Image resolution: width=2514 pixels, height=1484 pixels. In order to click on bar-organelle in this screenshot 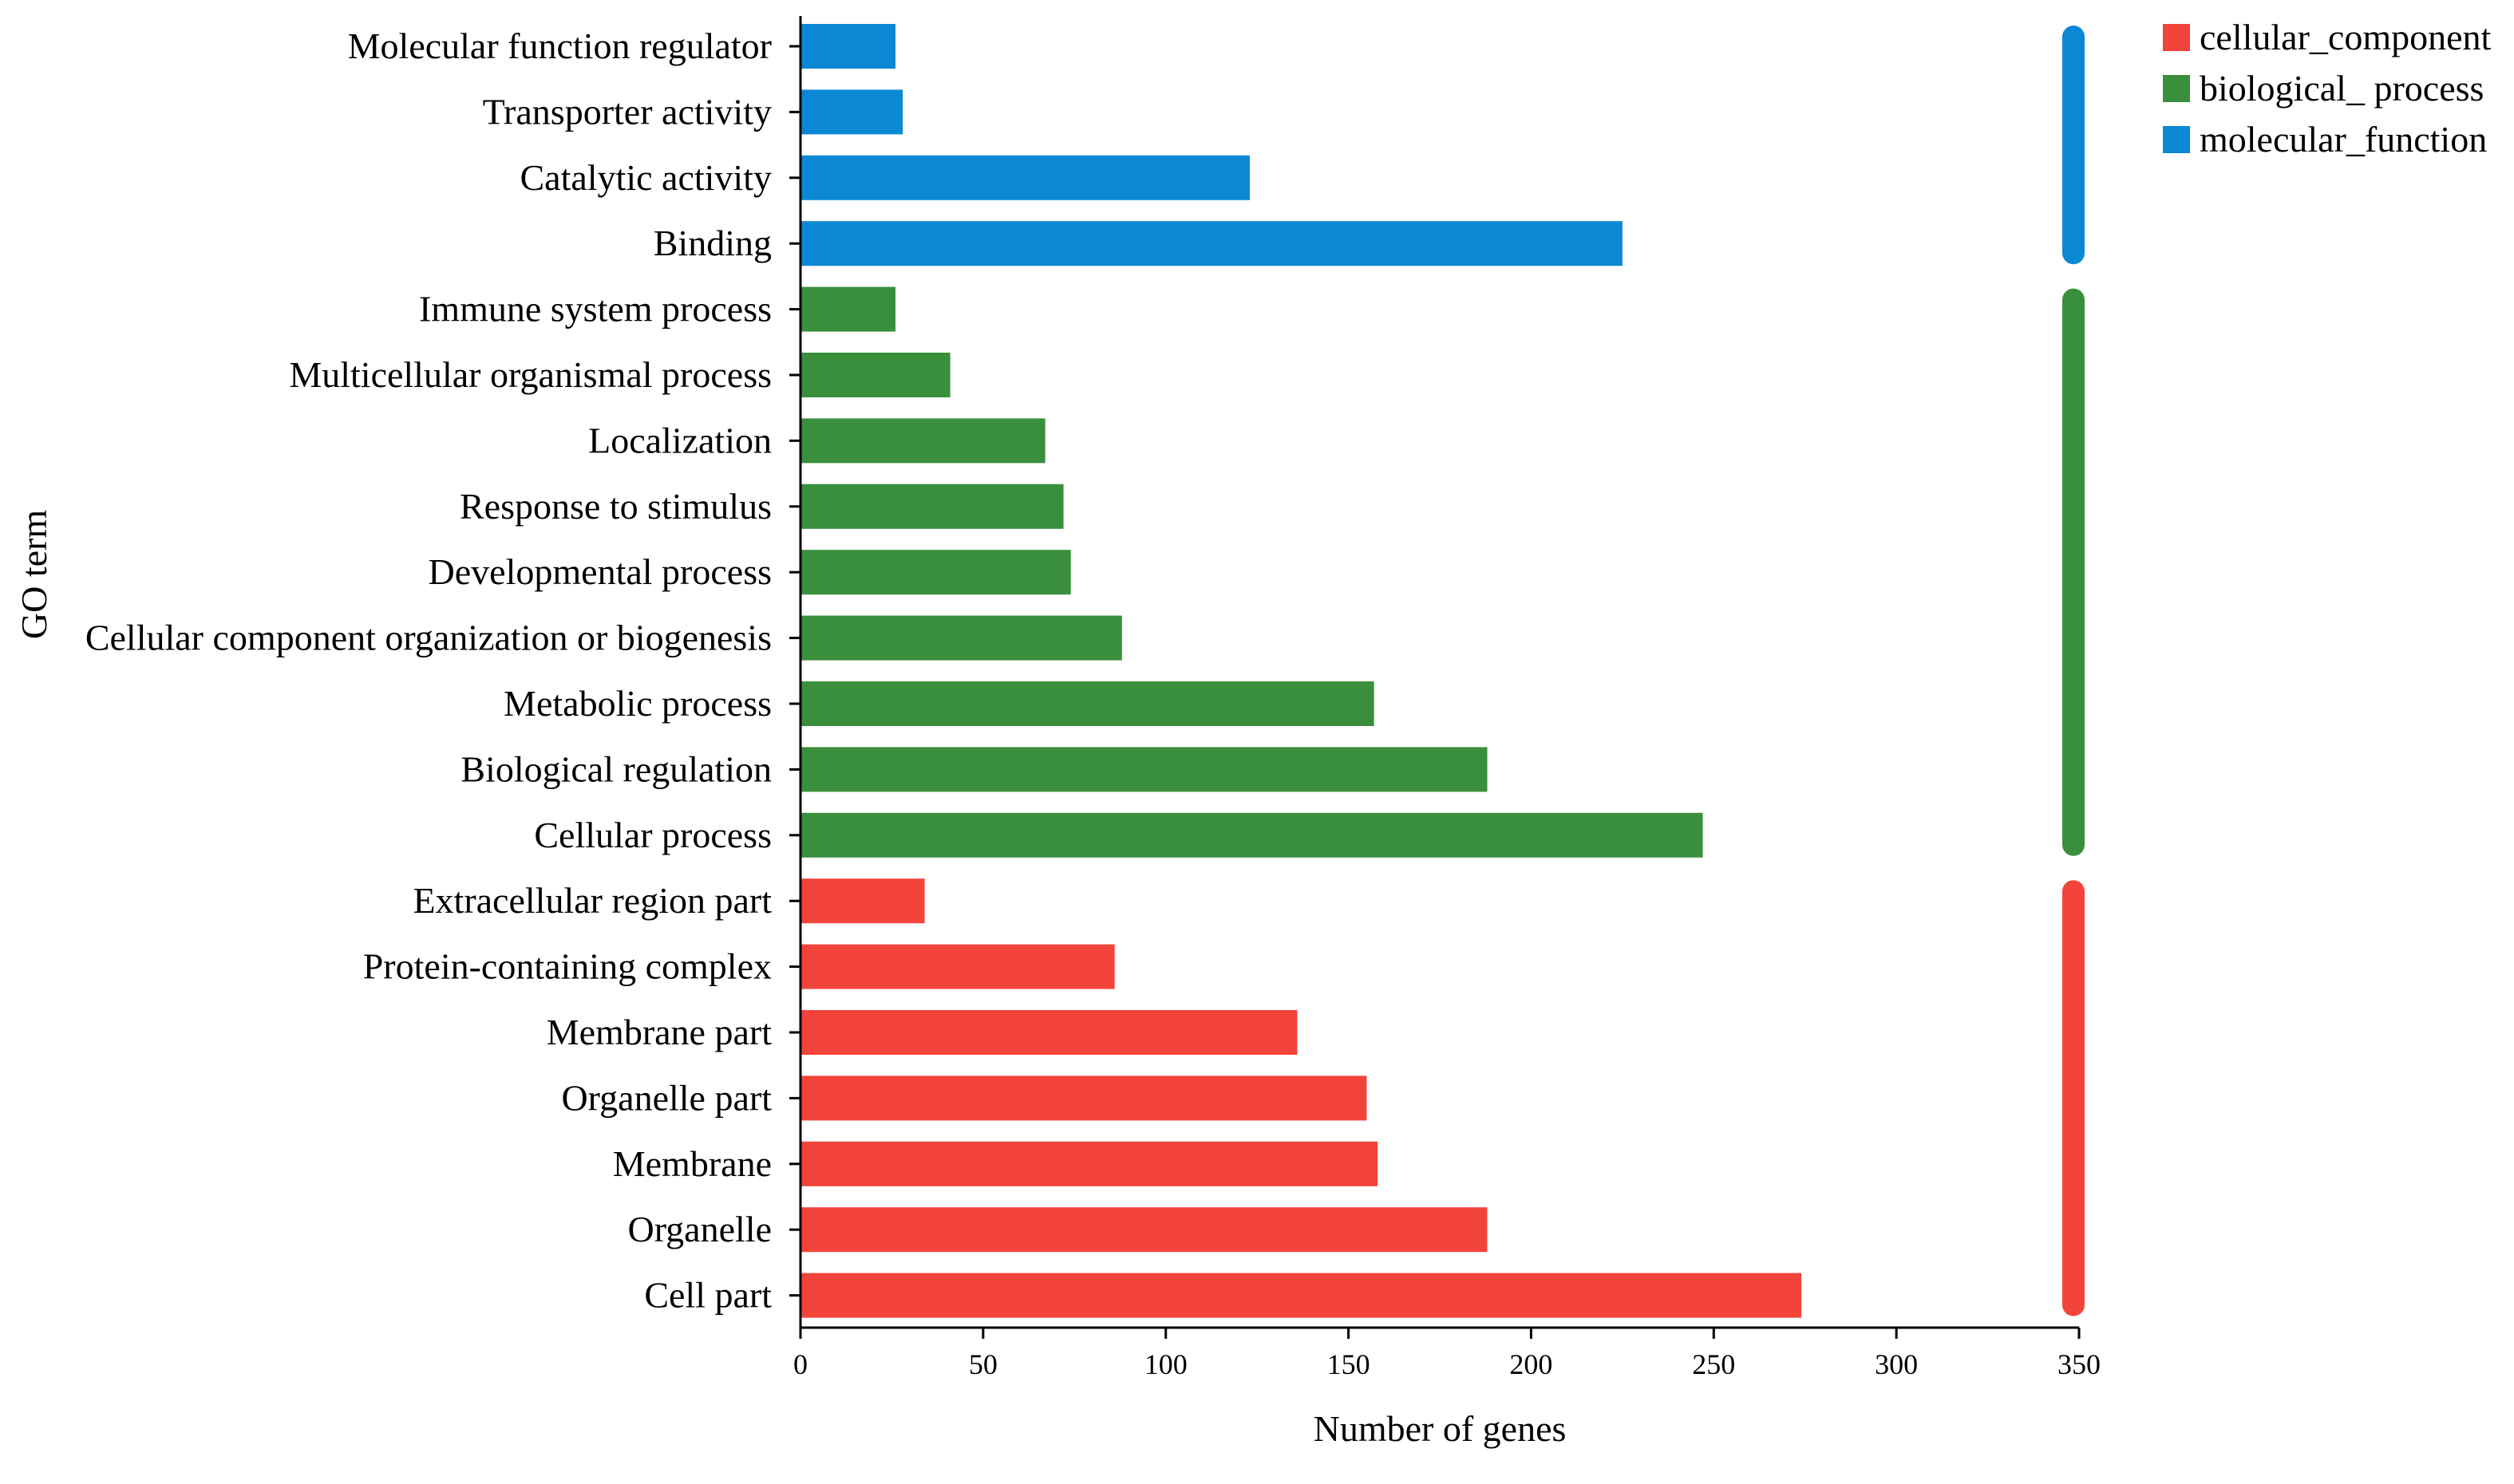, I will do `click(1144, 1230)`.